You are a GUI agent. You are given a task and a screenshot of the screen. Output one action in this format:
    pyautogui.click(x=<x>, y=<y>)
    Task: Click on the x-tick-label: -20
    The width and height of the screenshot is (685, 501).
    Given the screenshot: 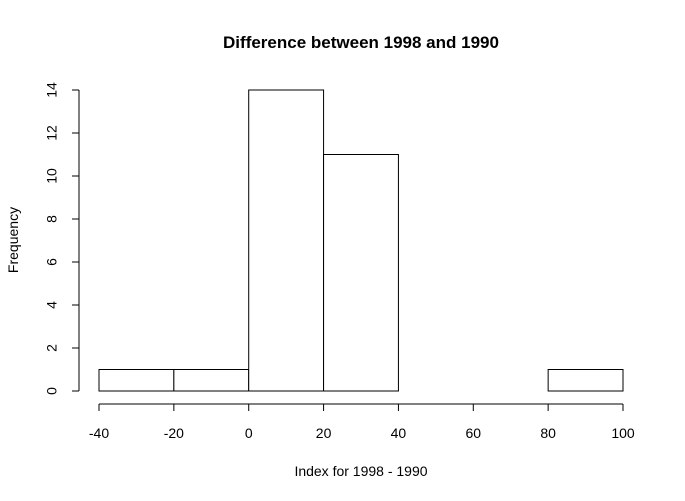 What is the action you would take?
    pyautogui.click(x=174, y=433)
    